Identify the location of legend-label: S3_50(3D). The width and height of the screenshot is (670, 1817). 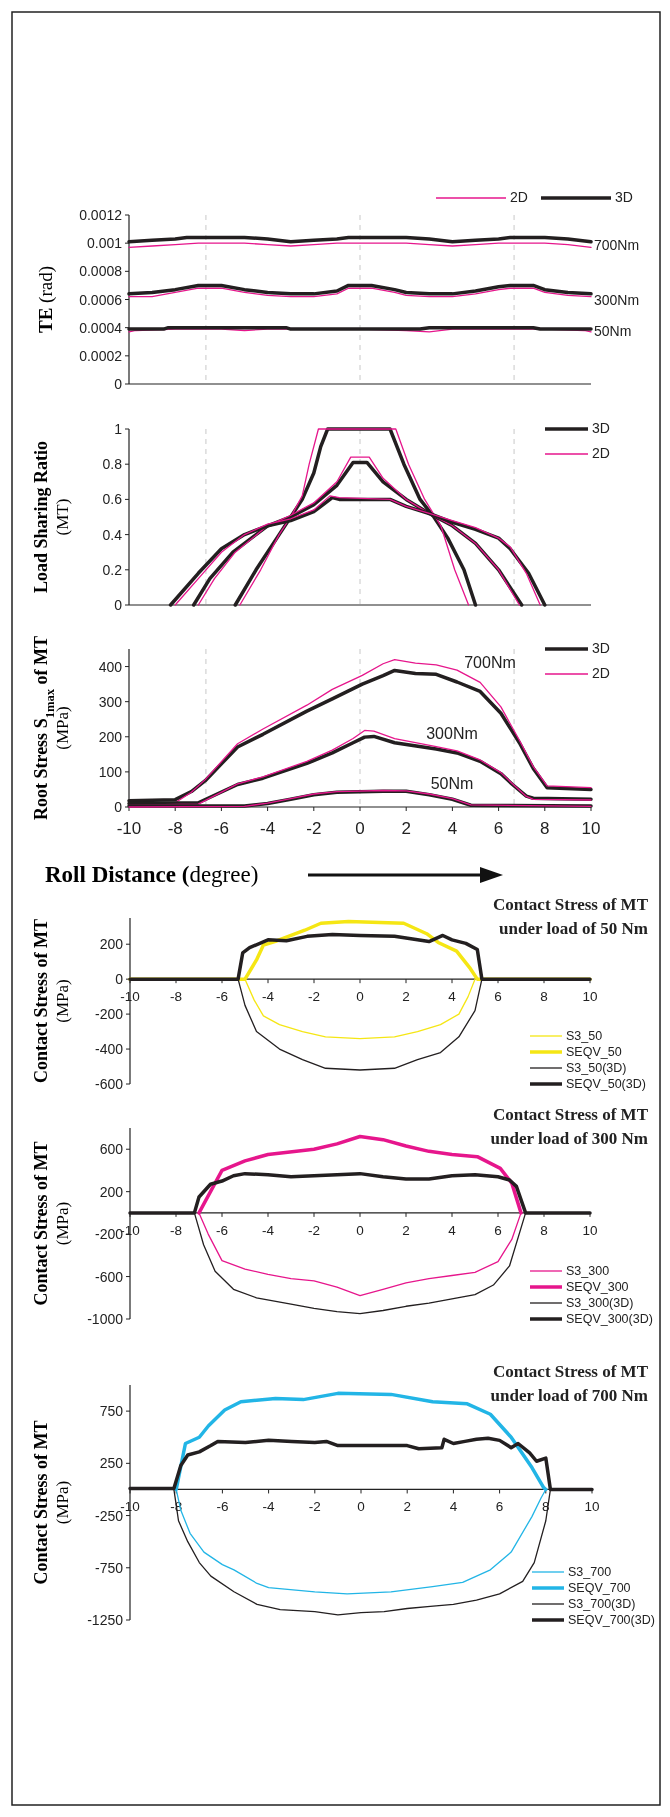
(596, 1068).